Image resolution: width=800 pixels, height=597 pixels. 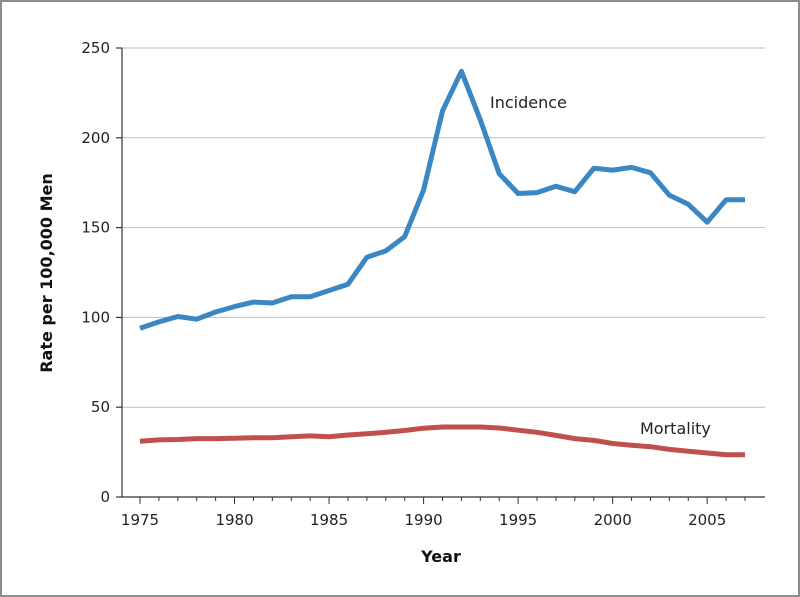 What do you see at coordinates (95, 48) in the screenshot?
I see `y-tick-label-250: 250` at bounding box center [95, 48].